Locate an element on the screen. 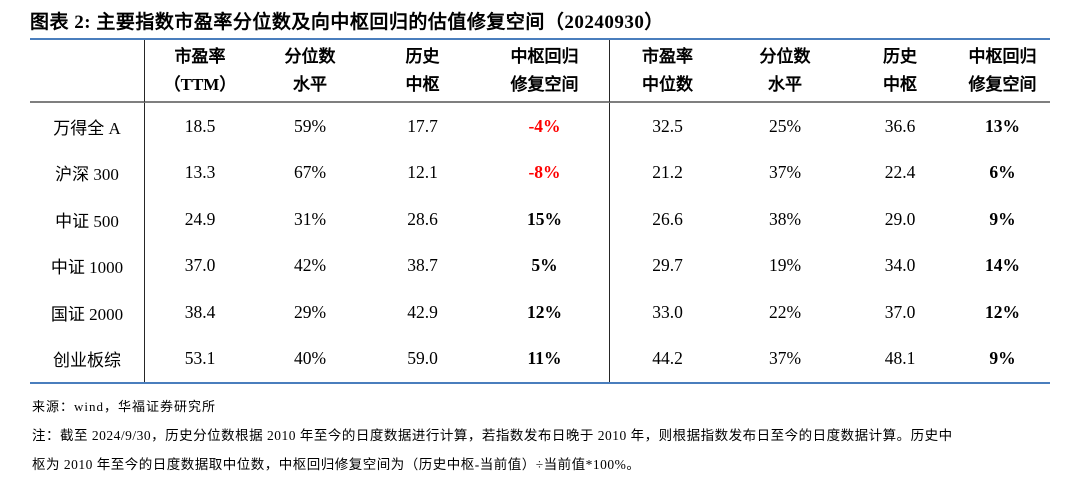  pe-median-cell: 29.7 is located at coordinates (667, 265).